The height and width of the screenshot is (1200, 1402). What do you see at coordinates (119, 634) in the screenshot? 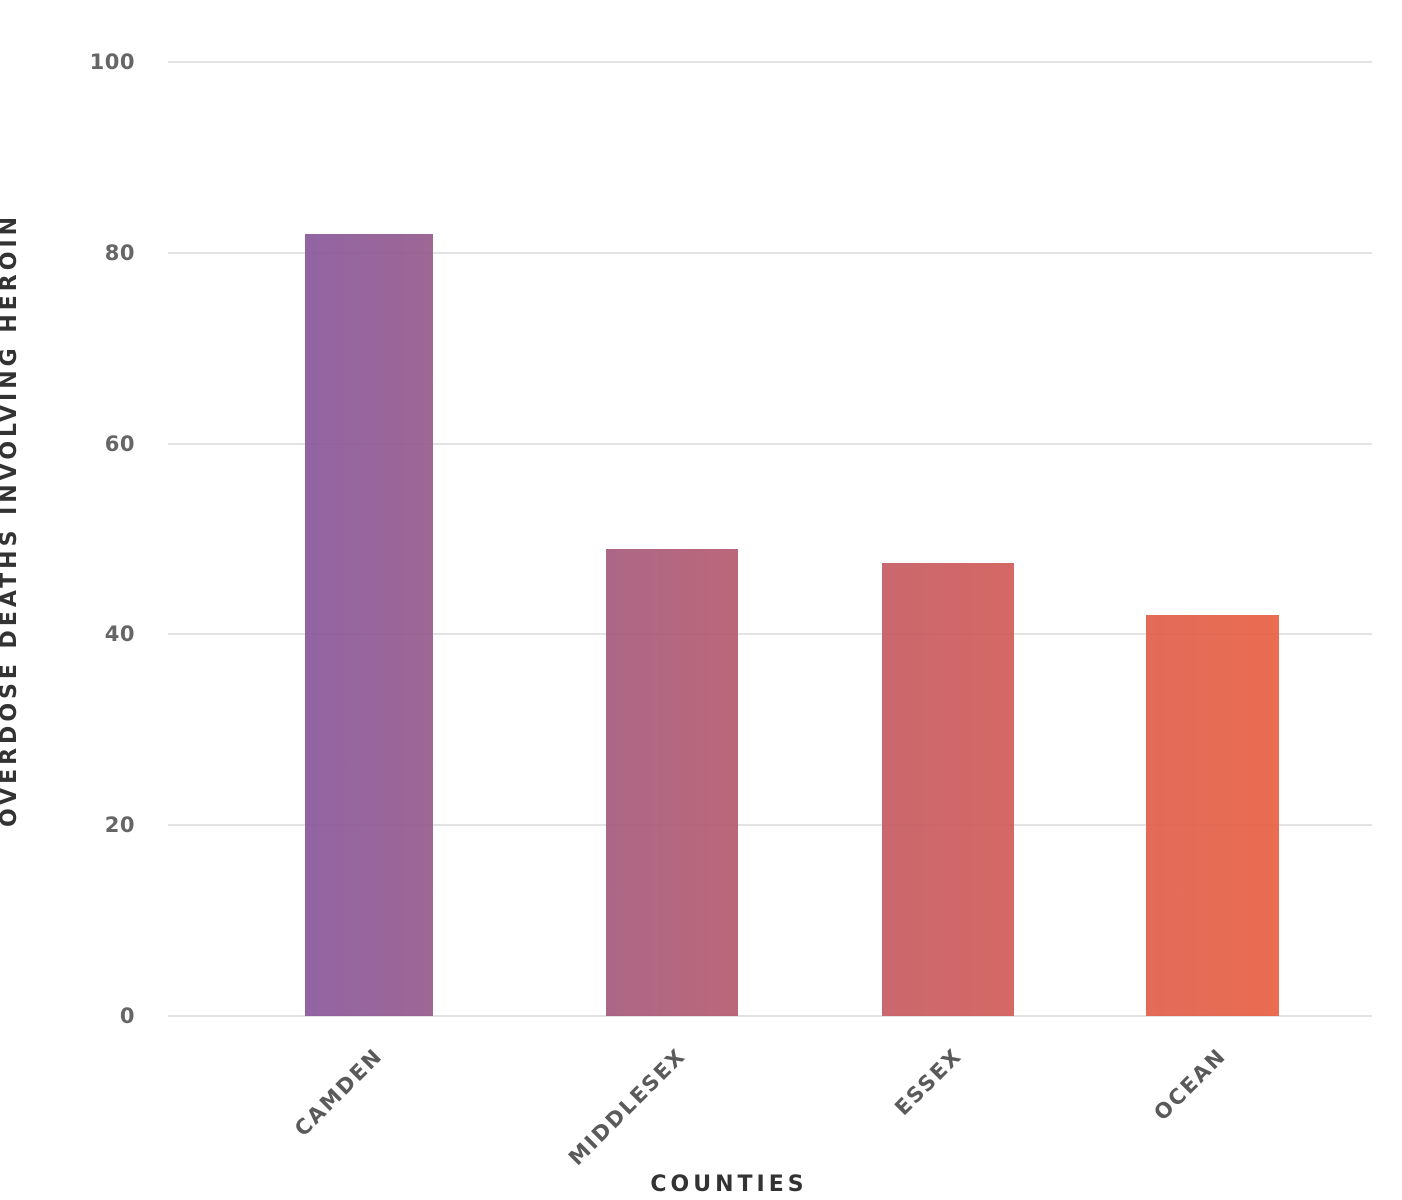
I see `y-tick-label: 40` at bounding box center [119, 634].